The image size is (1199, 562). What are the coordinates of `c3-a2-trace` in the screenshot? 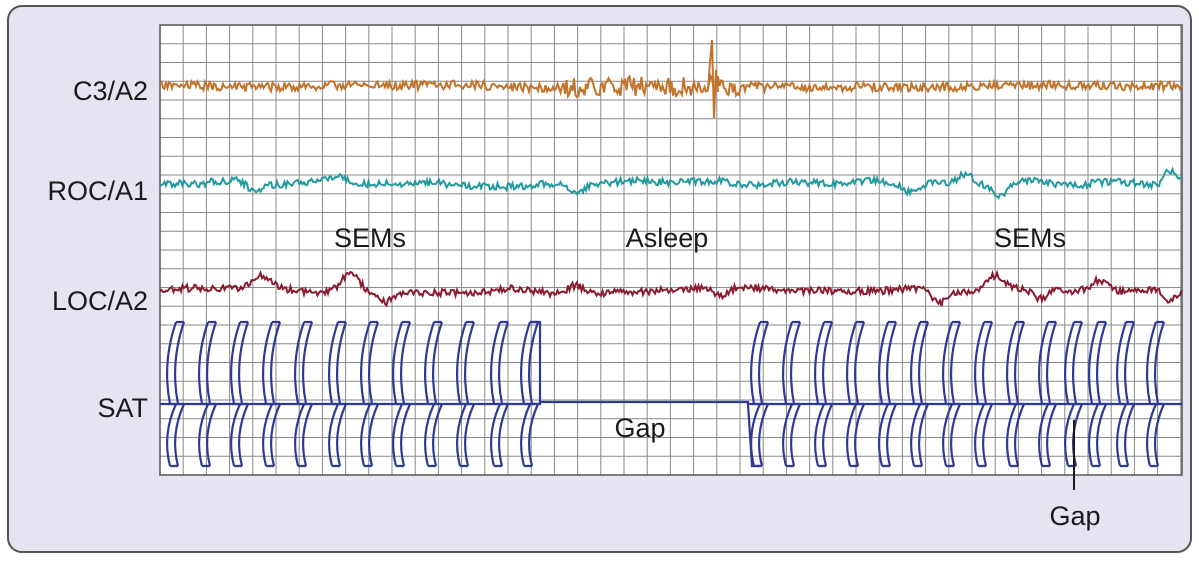 It's located at (671, 86).